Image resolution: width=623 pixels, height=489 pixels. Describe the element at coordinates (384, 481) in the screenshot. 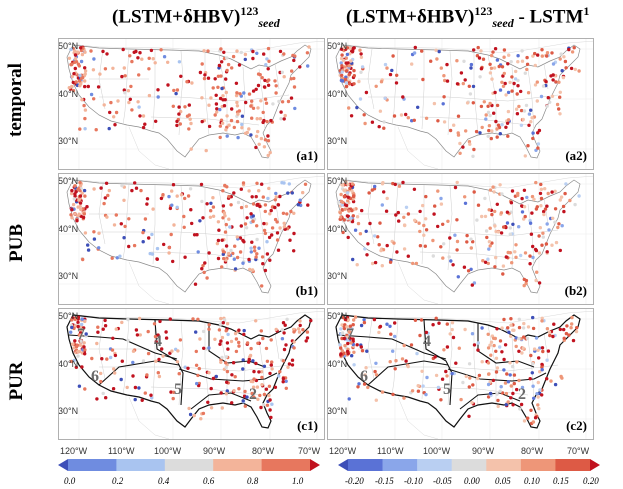

I see `cbar-tick: -0.15` at that location.